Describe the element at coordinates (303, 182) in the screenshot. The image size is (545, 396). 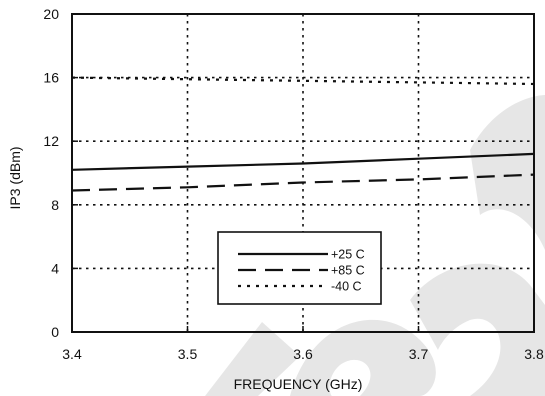
I see `series-line-85c` at that location.